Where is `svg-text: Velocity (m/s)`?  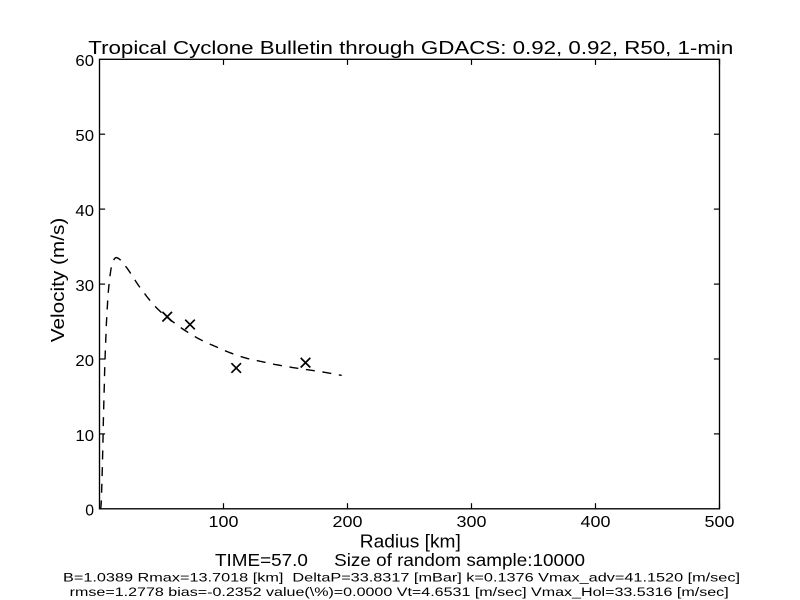 svg-text: Velocity (m/s) is located at coordinates (58, 280).